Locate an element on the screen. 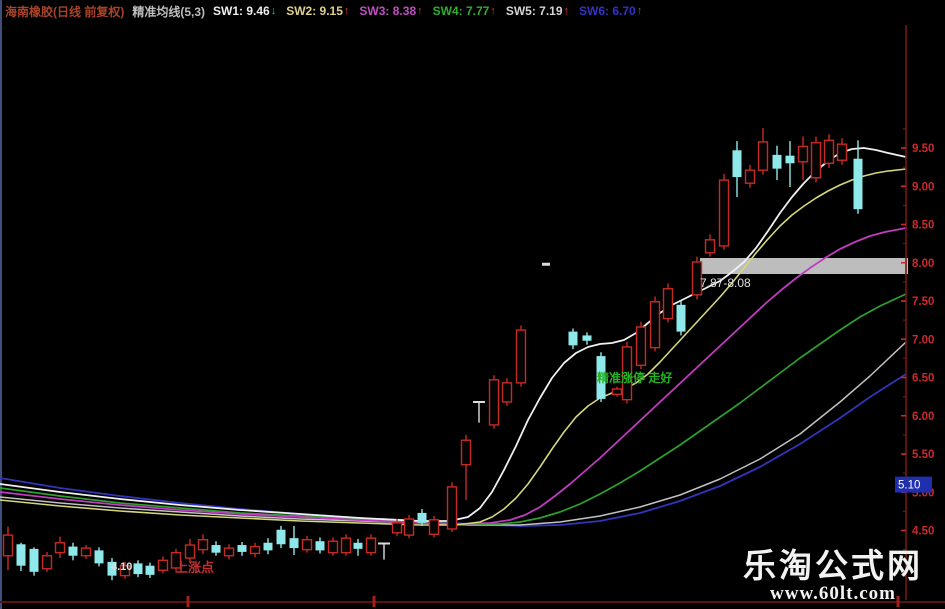 The image size is (945, 609). indicator-name: 精准均线(5,3) is located at coordinates (169, 11).